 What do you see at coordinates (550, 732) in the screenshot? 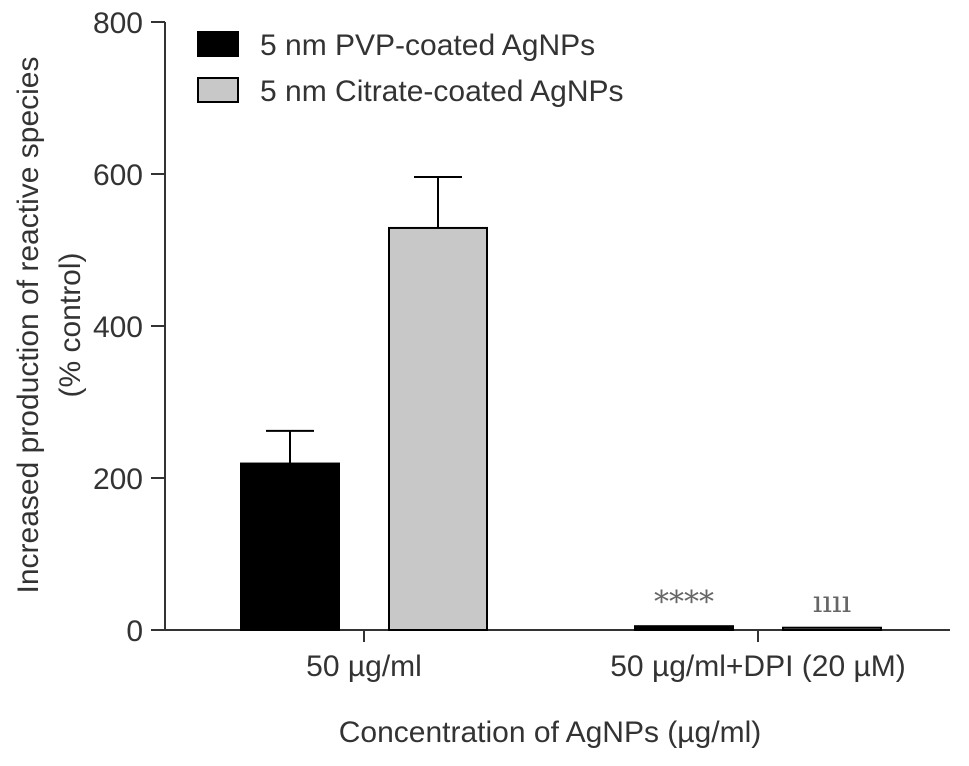
I see `x-axis-title: Concentration of AgNPs (µg/ml)` at bounding box center [550, 732].